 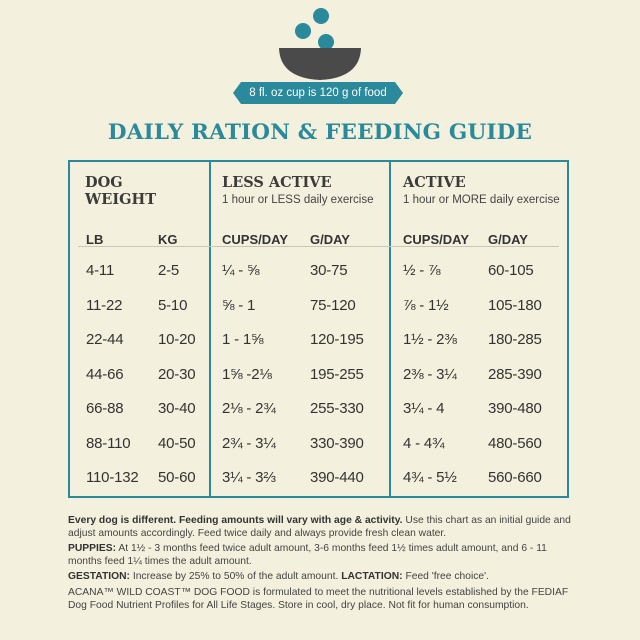 What do you see at coordinates (249, 477) in the screenshot?
I see `cell-la-cups: 3¼ - 3⅔` at bounding box center [249, 477].